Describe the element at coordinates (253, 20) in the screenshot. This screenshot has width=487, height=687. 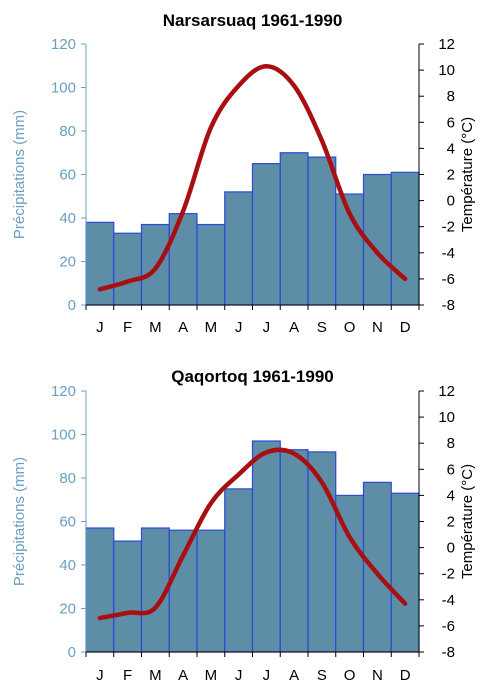
I see `chart-title: Narsarsuaq 1961-1990` at that location.